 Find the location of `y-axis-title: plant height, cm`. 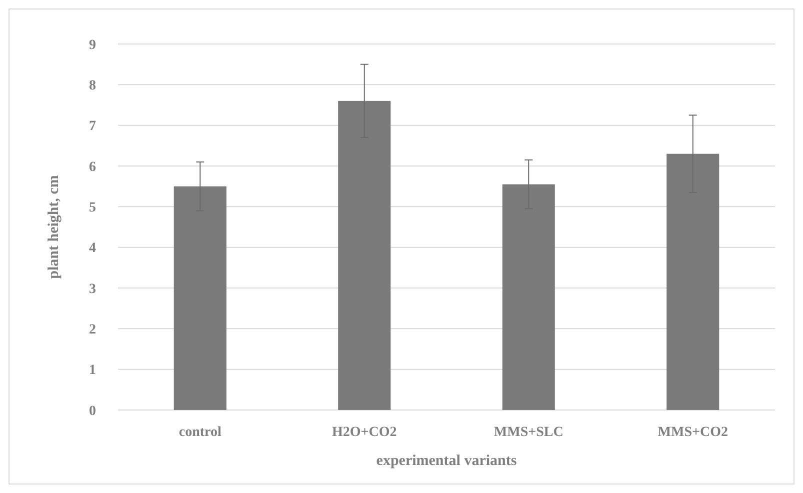

y-axis-title: plant height, cm is located at coordinates (54, 226).